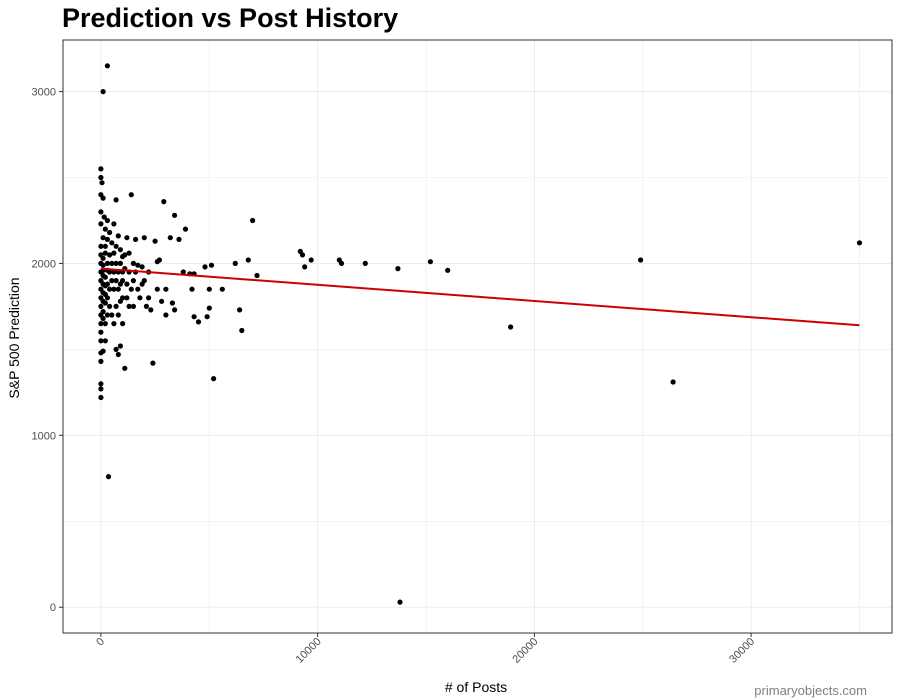  What do you see at coordinates (53, 608) in the screenshot?
I see `y-tick-label: 0` at bounding box center [53, 608].